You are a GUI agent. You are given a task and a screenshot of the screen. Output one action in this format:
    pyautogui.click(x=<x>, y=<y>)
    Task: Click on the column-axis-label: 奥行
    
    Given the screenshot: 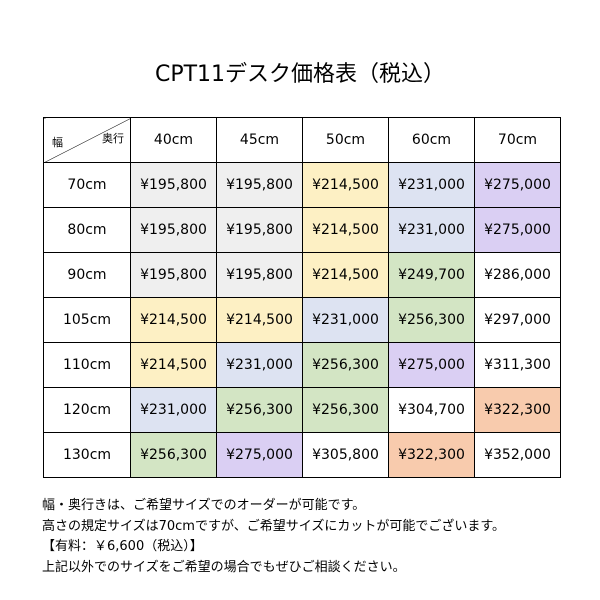 What is the action you would take?
    pyautogui.click(x=113, y=138)
    